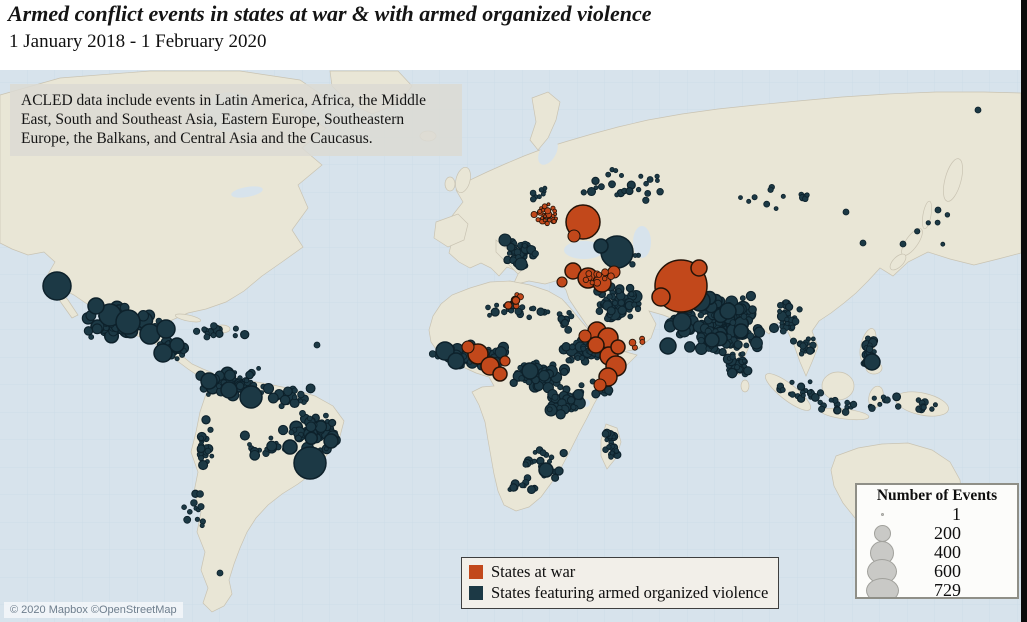  What do you see at coordinates (956, 514) in the screenshot?
I see `size-legend-value: 1` at bounding box center [956, 514].